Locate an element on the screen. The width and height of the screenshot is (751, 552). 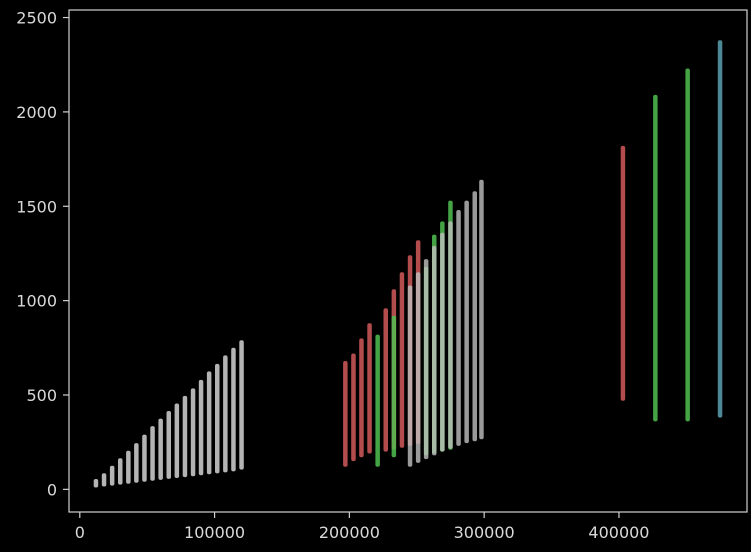
x-tick-label: 200000 is located at coordinates (349, 532).